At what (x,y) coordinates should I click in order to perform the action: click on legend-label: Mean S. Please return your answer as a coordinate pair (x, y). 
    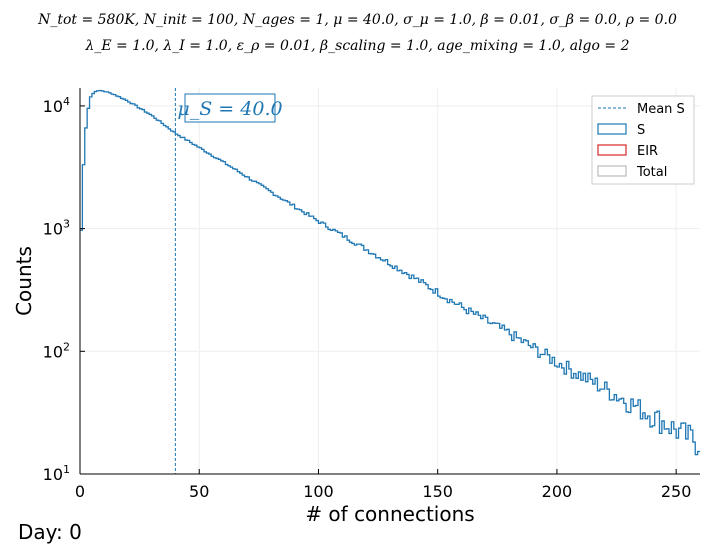
    Looking at the image, I should click on (661, 109).